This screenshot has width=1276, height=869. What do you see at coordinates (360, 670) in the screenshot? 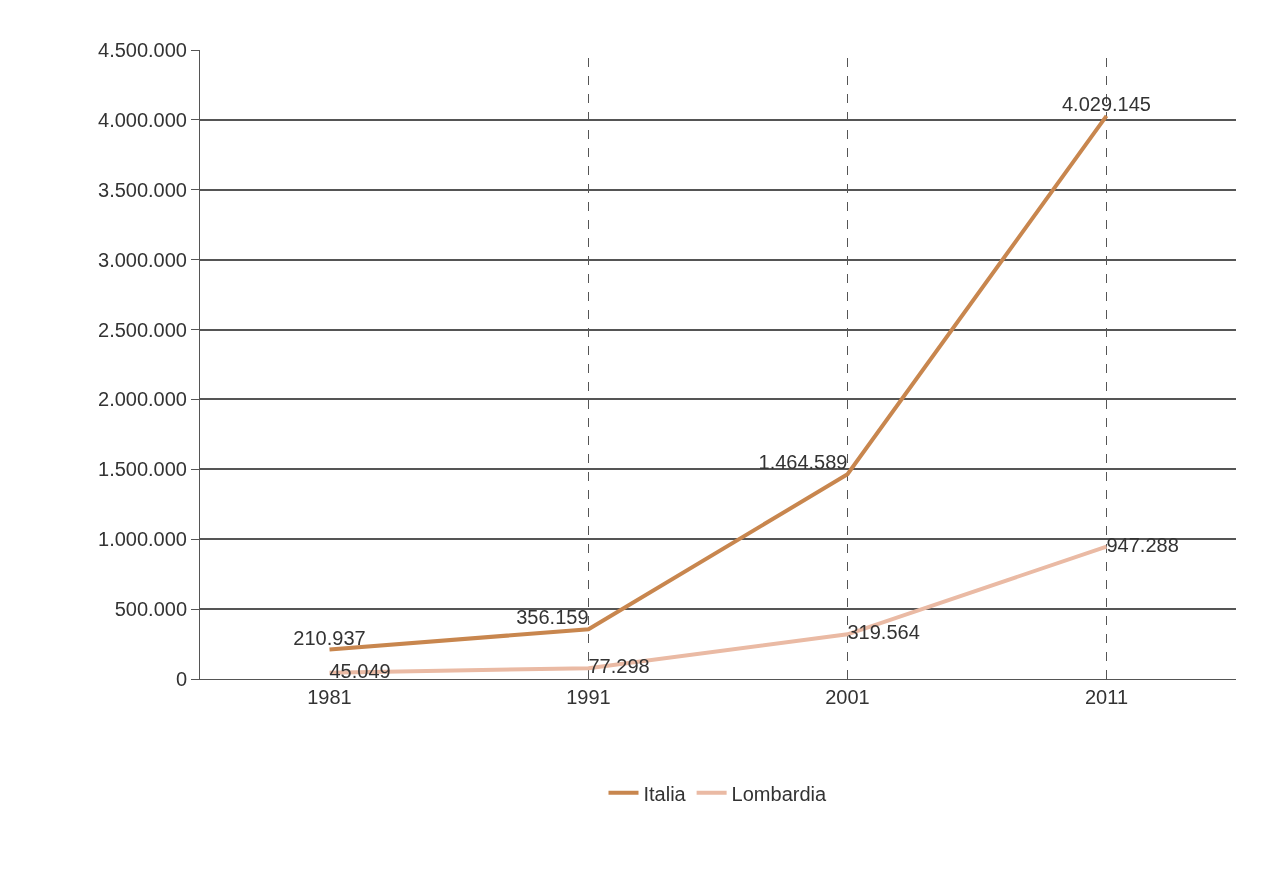
I see `data-label: 45.049` at bounding box center [360, 670].